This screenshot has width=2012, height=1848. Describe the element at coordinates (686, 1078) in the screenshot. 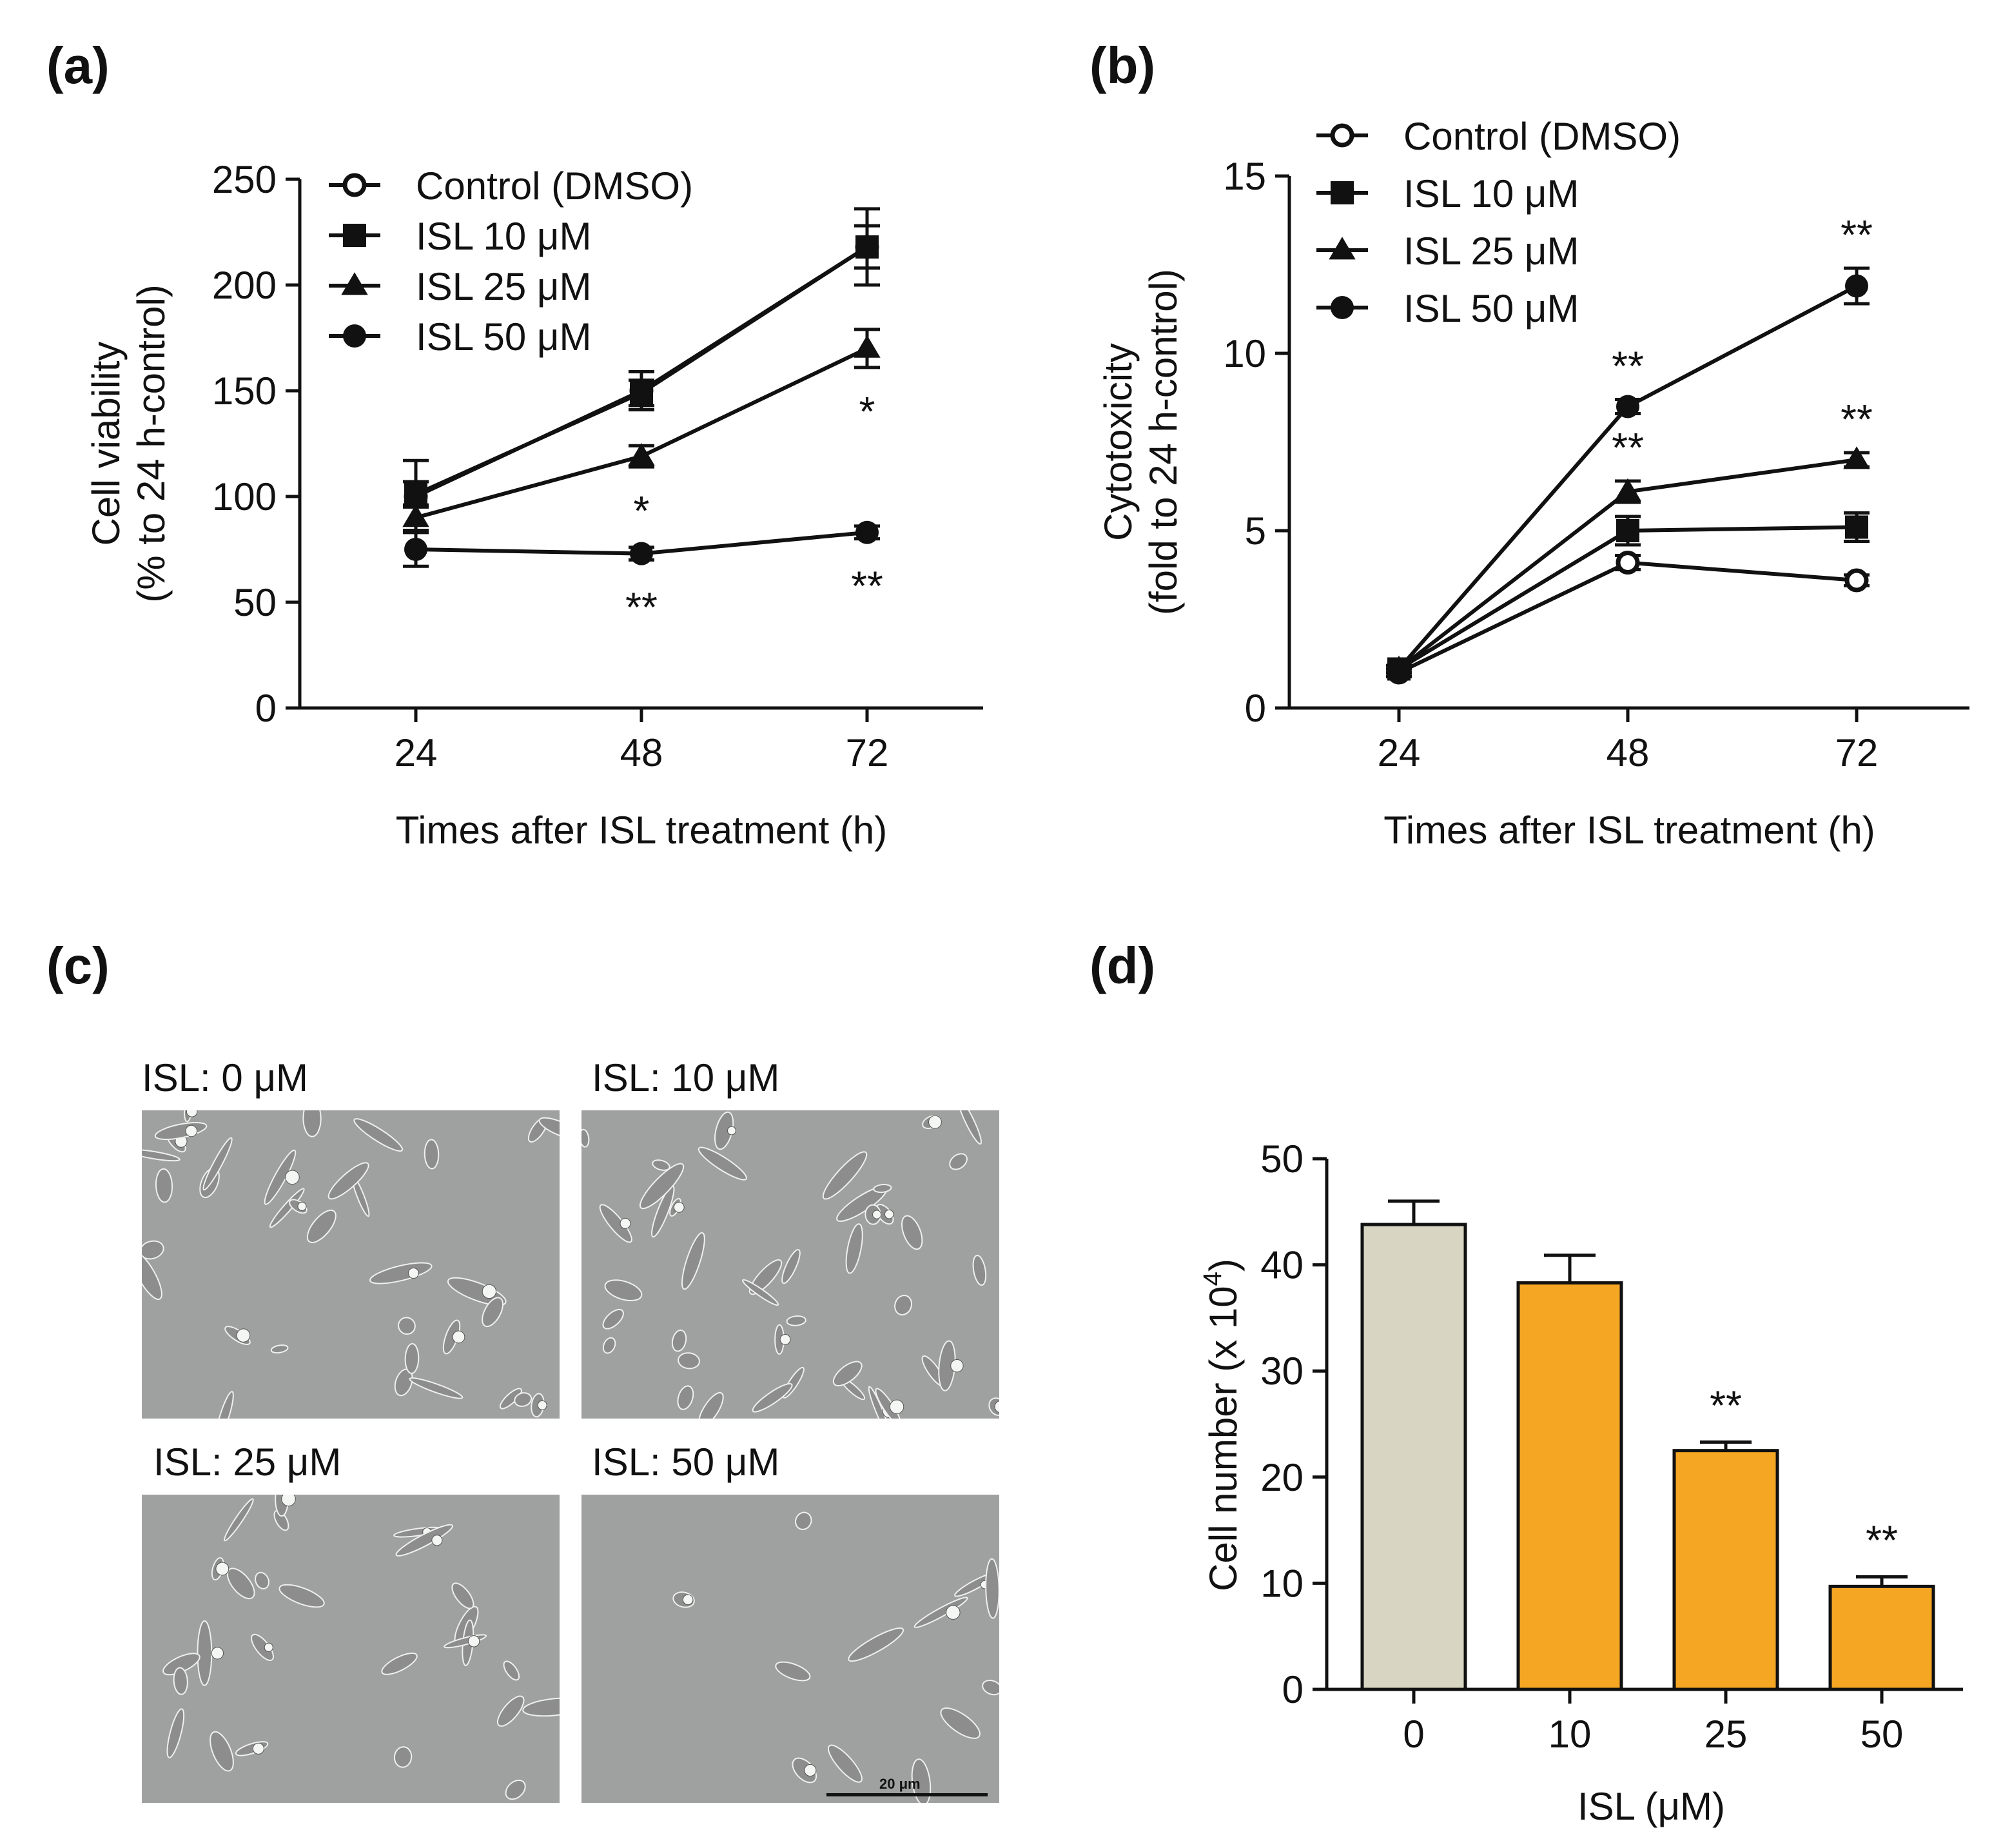

I see `micrograph-title-10: ISL: 10 μM` at that location.